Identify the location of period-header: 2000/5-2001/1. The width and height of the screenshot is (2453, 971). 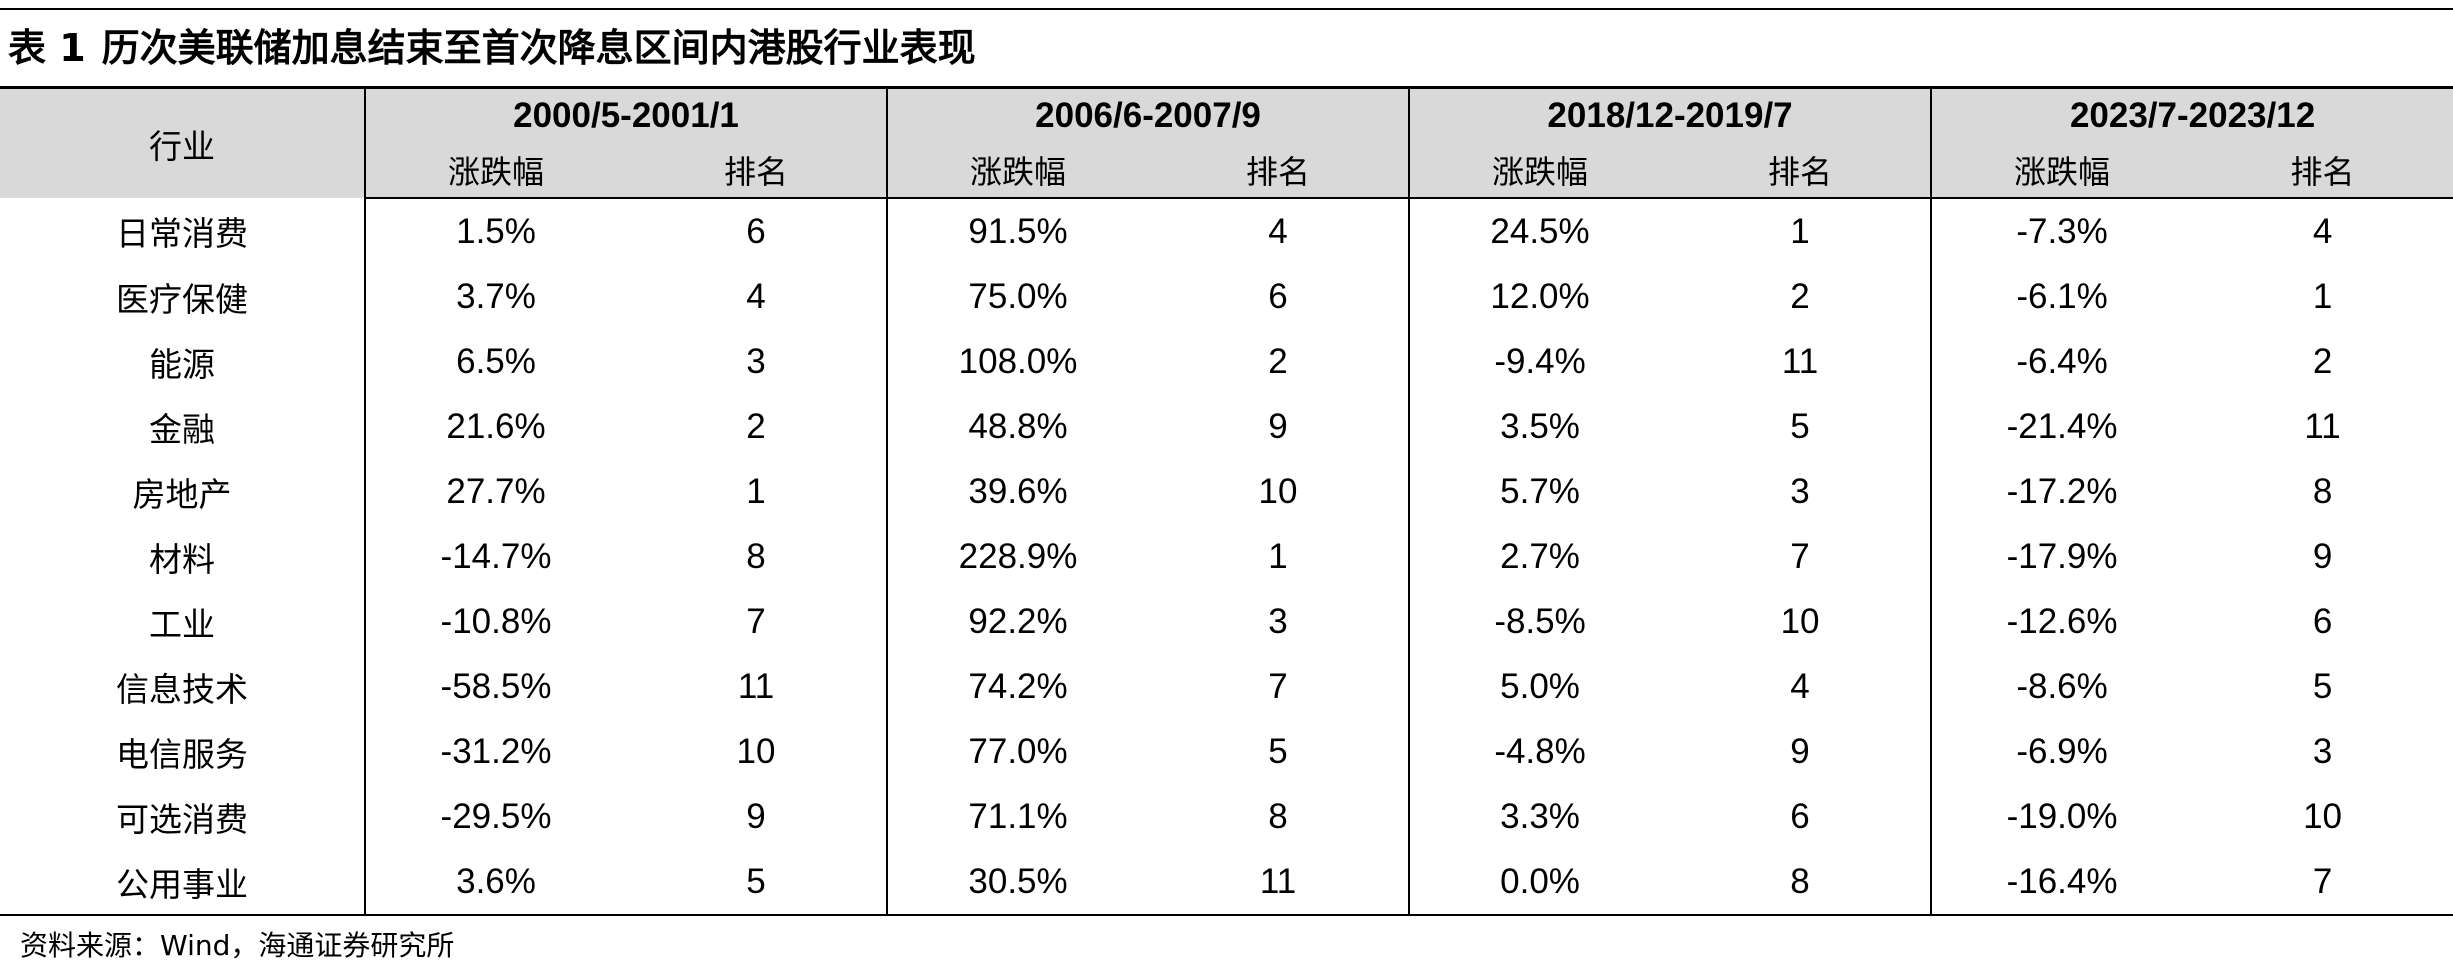
(627, 114).